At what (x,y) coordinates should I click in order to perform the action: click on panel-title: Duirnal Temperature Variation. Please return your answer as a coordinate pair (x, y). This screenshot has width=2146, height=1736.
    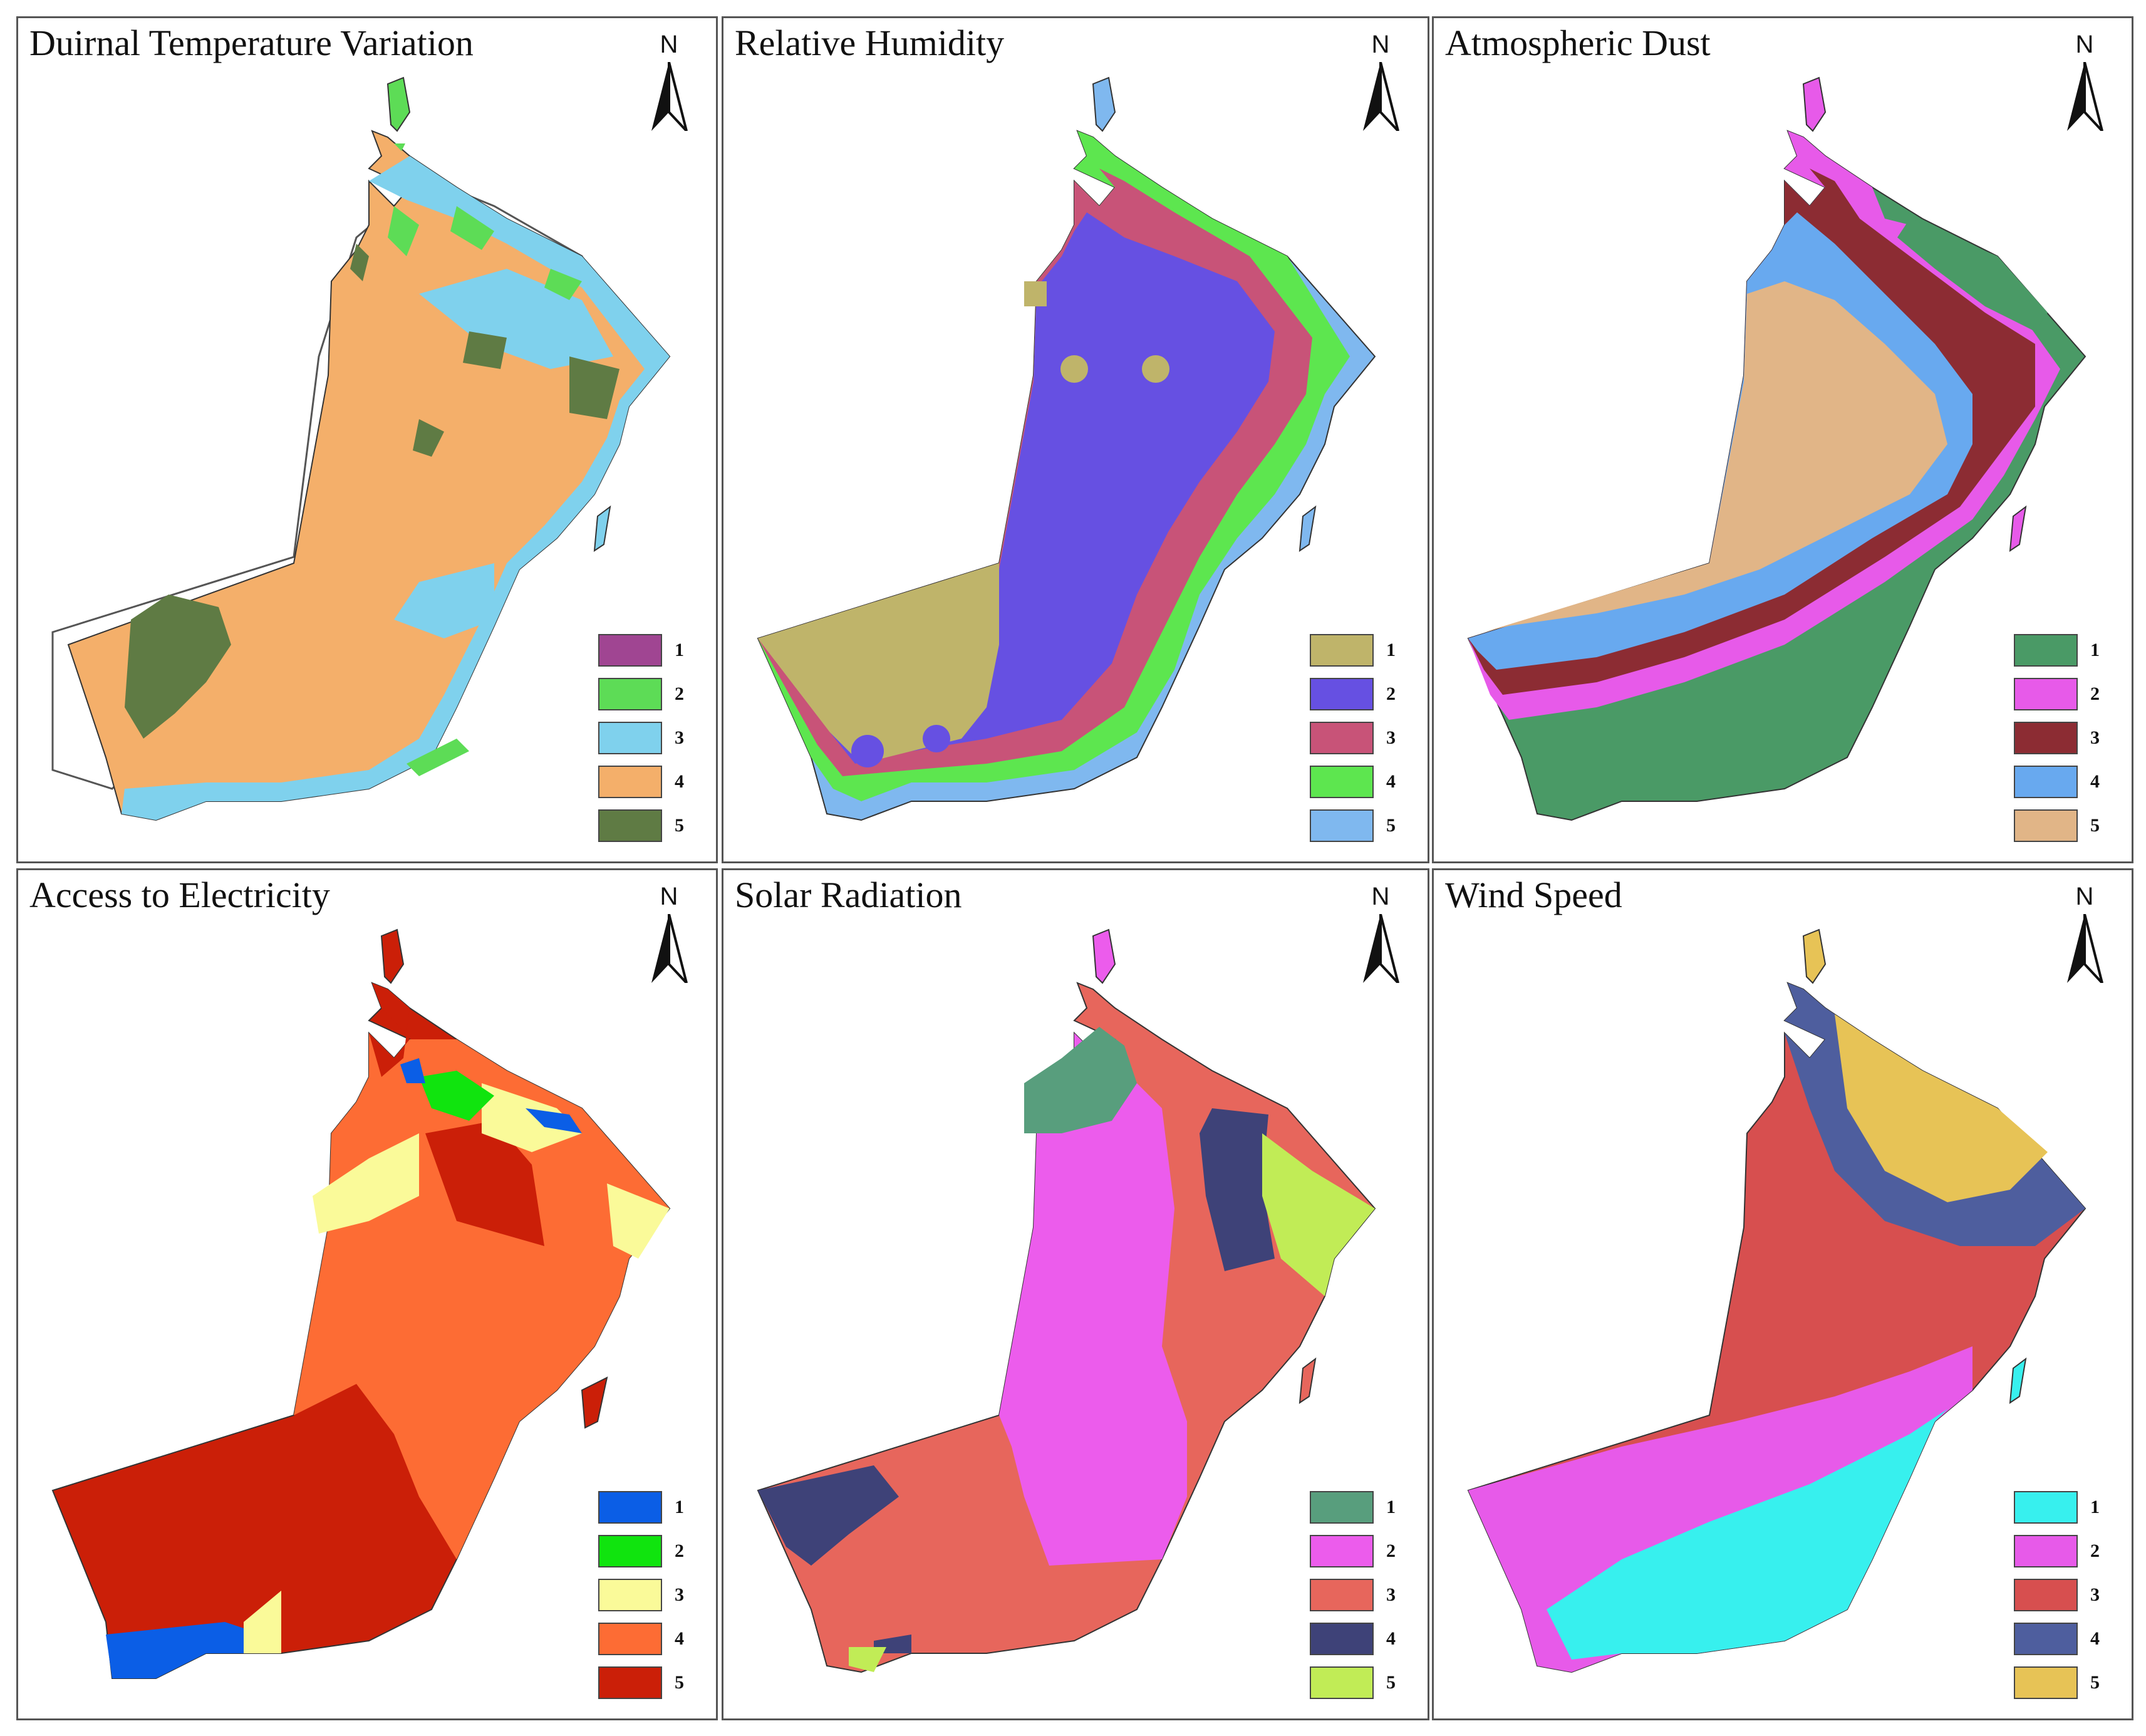
    Looking at the image, I should click on (251, 43).